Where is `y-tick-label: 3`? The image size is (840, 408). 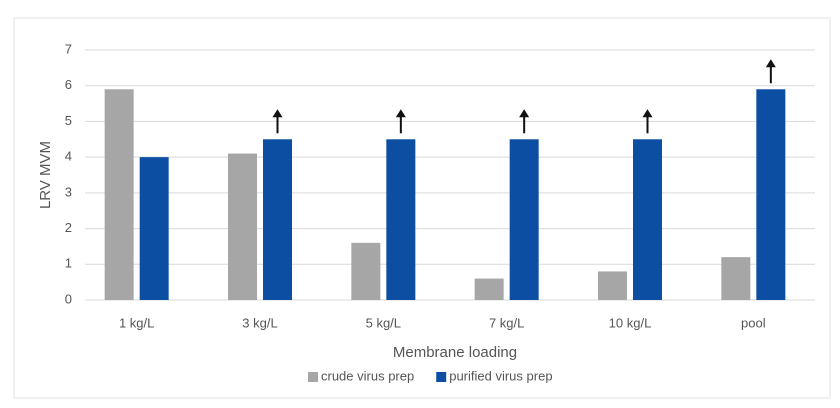
y-tick-label: 3 is located at coordinates (68, 191).